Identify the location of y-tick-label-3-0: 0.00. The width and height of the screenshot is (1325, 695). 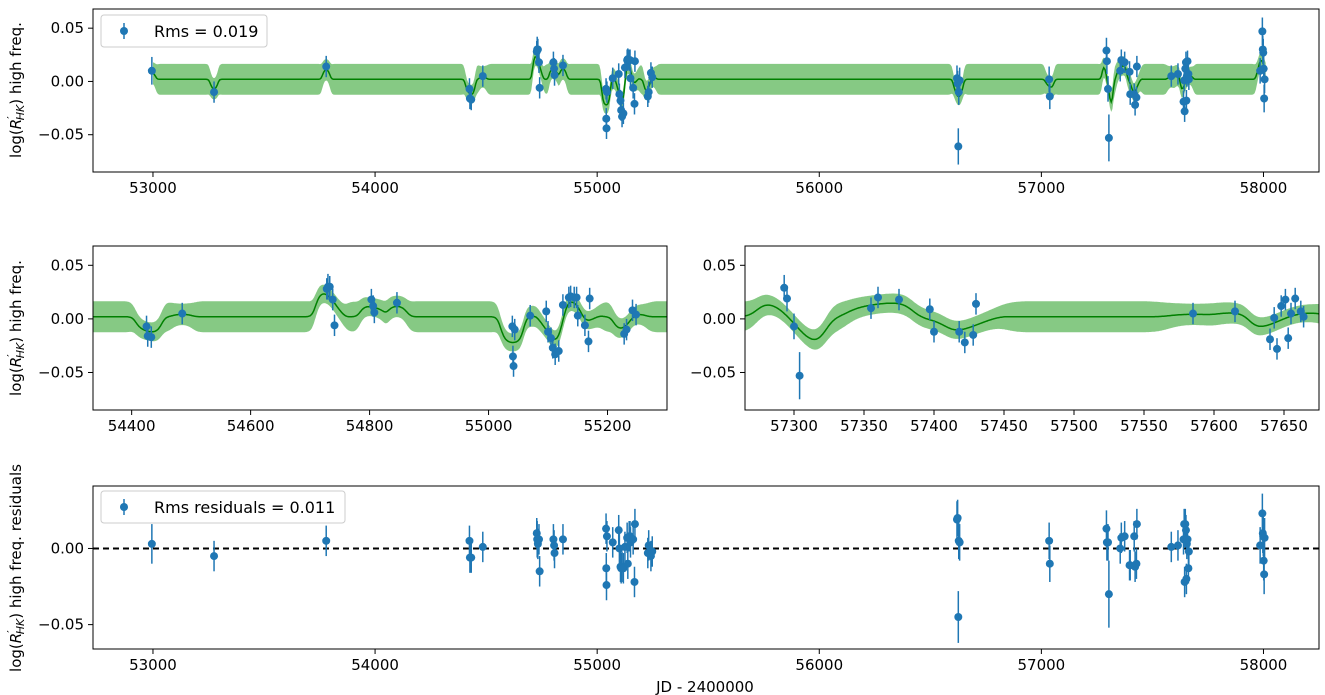
(67, 548).